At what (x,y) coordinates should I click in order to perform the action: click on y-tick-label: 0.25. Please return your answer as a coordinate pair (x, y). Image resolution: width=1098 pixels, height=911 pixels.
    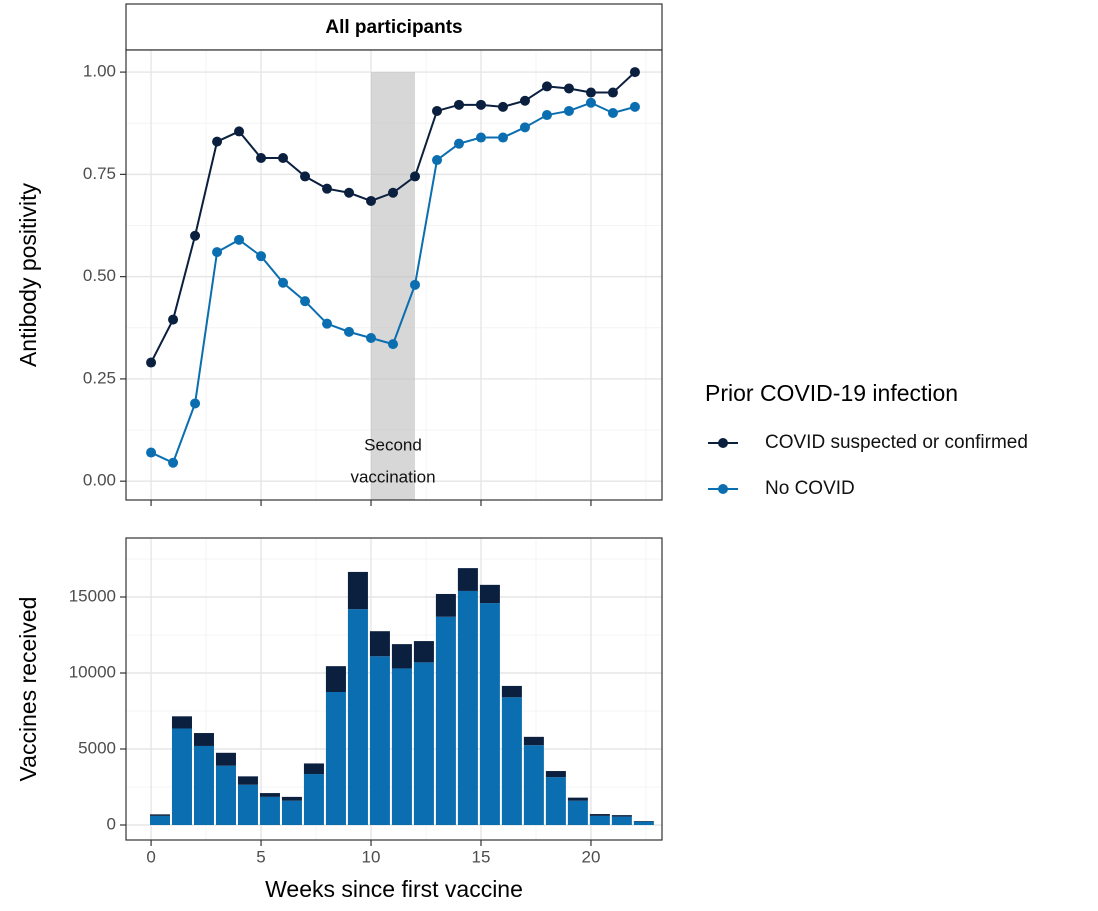
    Looking at the image, I should click on (99, 377).